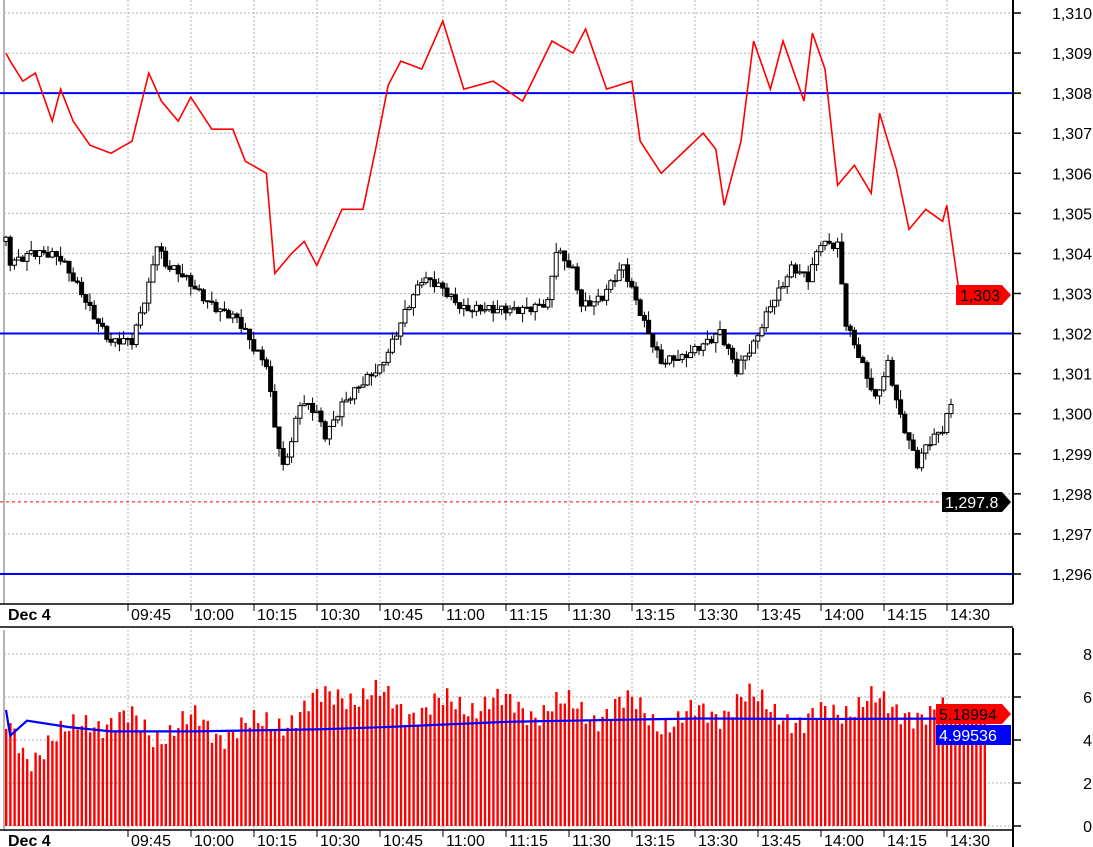 The height and width of the screenshot is (847, 1093). What do you see at coordinates (1052, 741) in the screenshot?
I see `volume-y-ticks: 0 2 4 6 8` at bounding box center [1052, 741].